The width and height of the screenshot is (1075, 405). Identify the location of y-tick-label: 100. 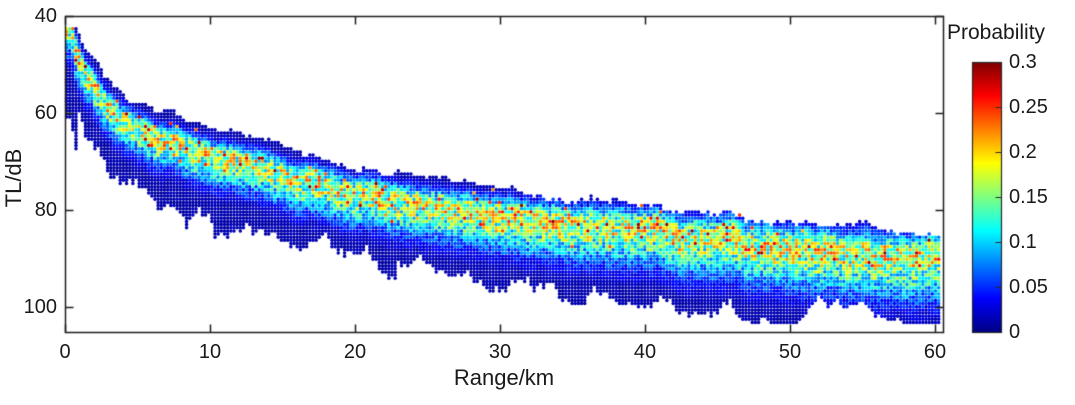
(40, 307).